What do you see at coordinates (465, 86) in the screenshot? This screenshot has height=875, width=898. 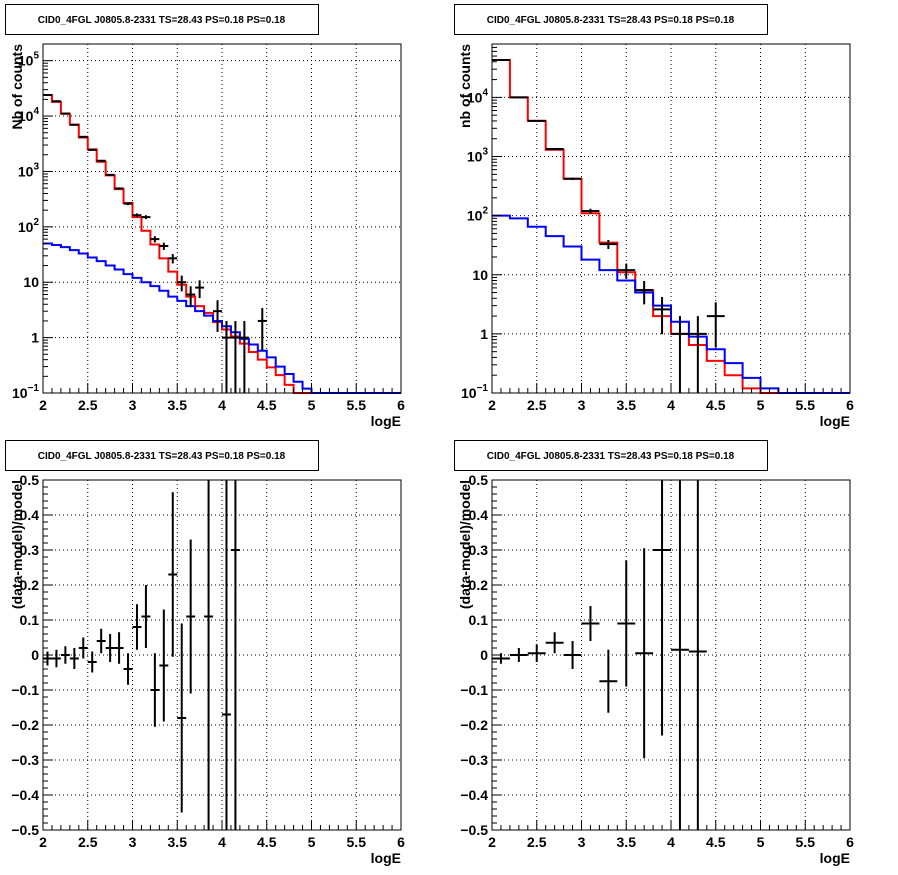 I see `y-axis-label: nb of counts` at bounding box center [465, 86].